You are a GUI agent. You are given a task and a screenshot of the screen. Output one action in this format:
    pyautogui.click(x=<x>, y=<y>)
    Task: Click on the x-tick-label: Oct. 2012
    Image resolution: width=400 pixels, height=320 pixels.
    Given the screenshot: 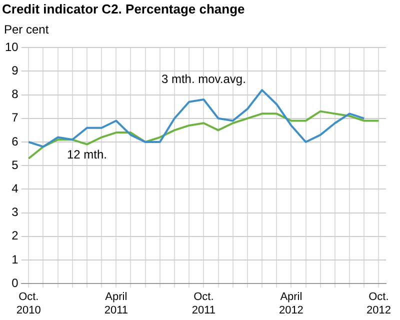 What is the action you would take?
    pyautogui.click(x=378, y=303)
    